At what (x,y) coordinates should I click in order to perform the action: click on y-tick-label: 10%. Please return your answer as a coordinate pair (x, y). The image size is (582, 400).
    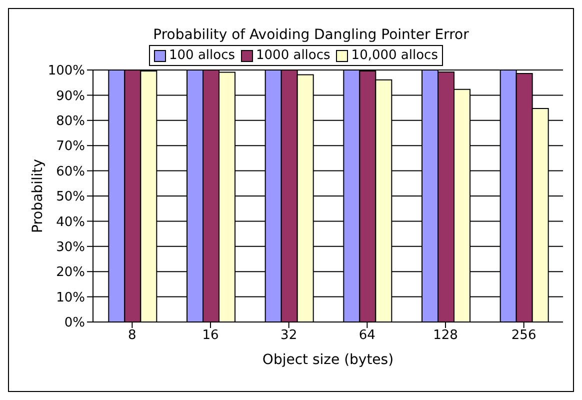
    Looking at the image, I should click on (70, 298).